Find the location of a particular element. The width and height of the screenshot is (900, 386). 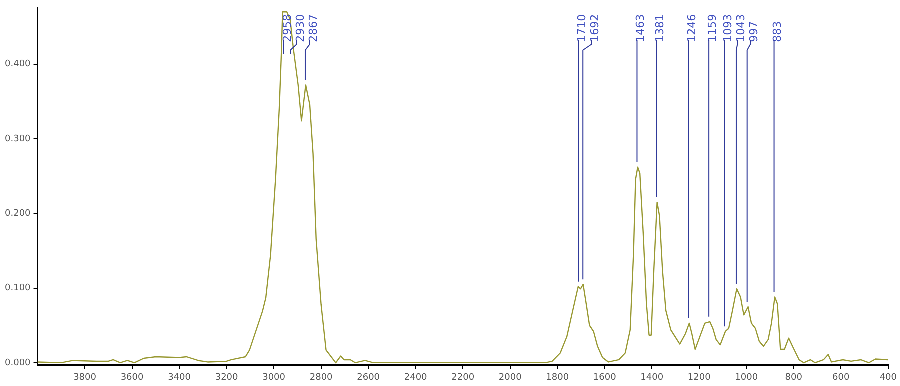

y-tick-label: 0.200 is located at coordinates (18, 214).